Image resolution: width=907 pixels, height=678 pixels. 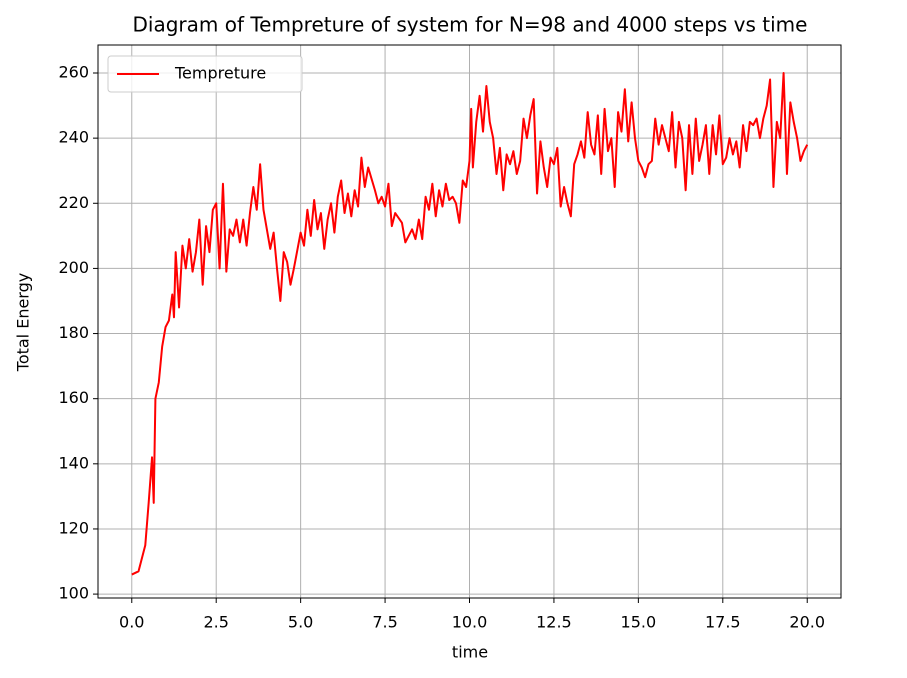 What do you see at coordinates (73, 72) in the screenshot?
I see `y-tick-label: 260` at bounding box center [73, 72].